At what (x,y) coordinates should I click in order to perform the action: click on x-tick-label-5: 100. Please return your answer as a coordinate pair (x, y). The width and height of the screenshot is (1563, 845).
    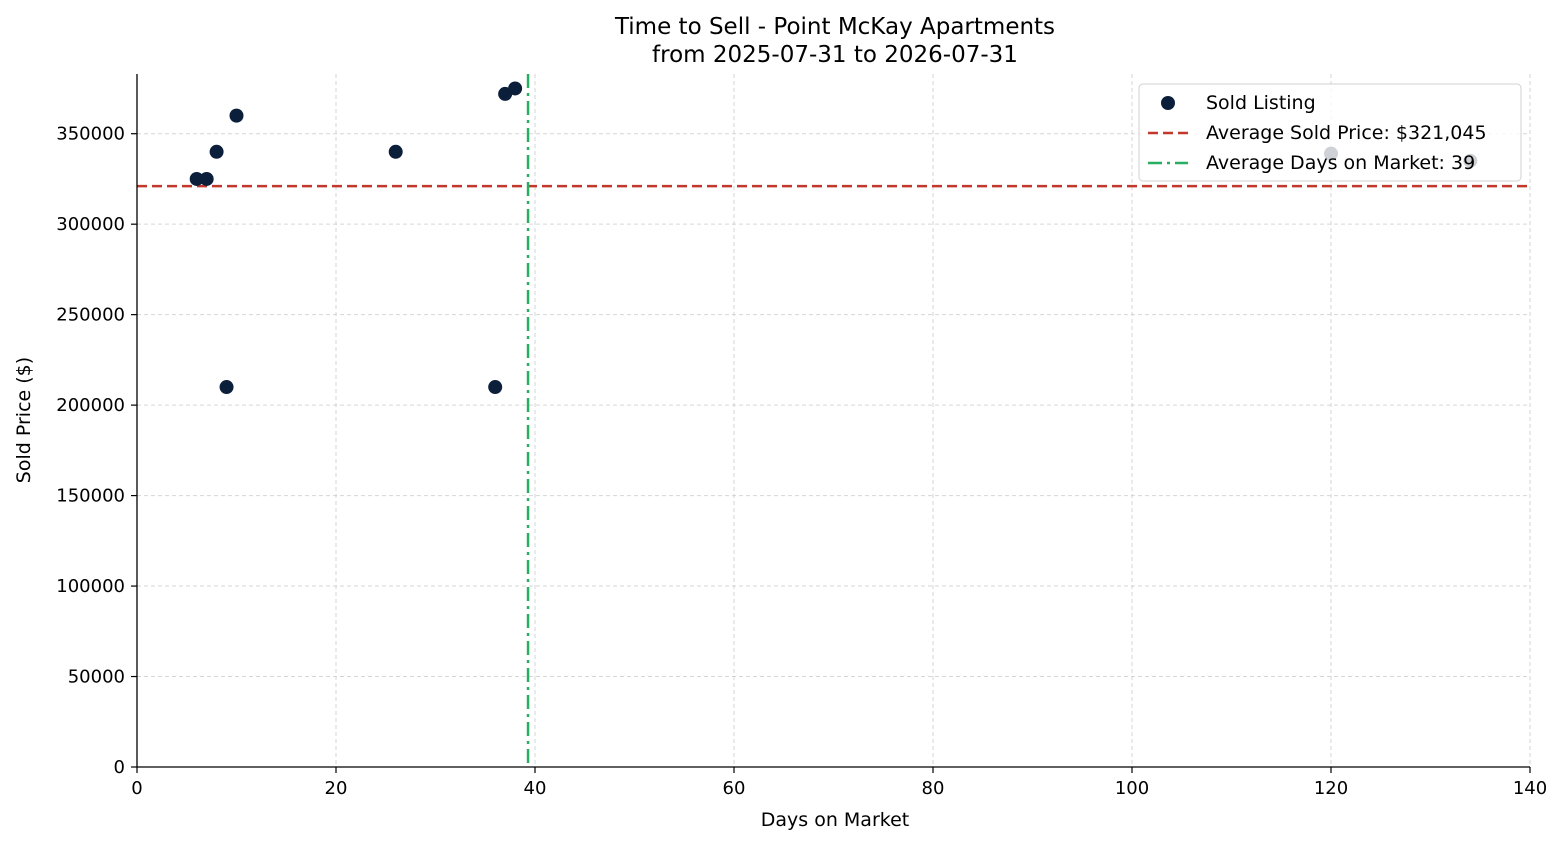
    Looking at the image, I should click on (1132, 788).